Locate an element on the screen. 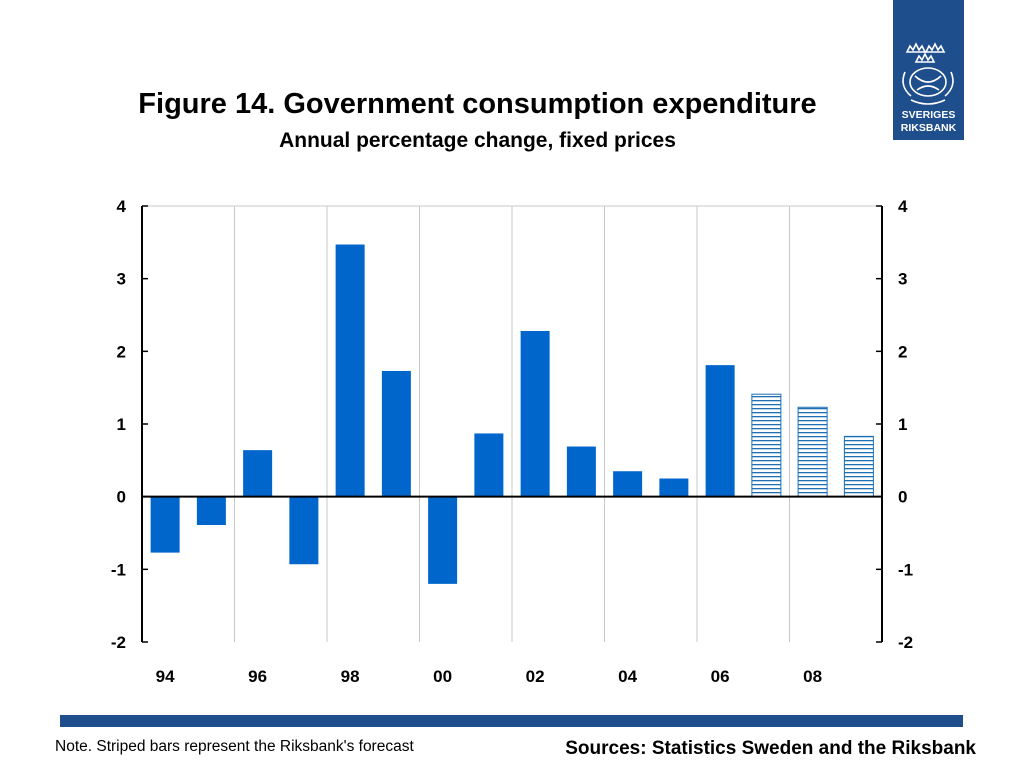 This screenshot has width=1024, height=768. x-tick-label: 96 is located at coordinates (257, 676).